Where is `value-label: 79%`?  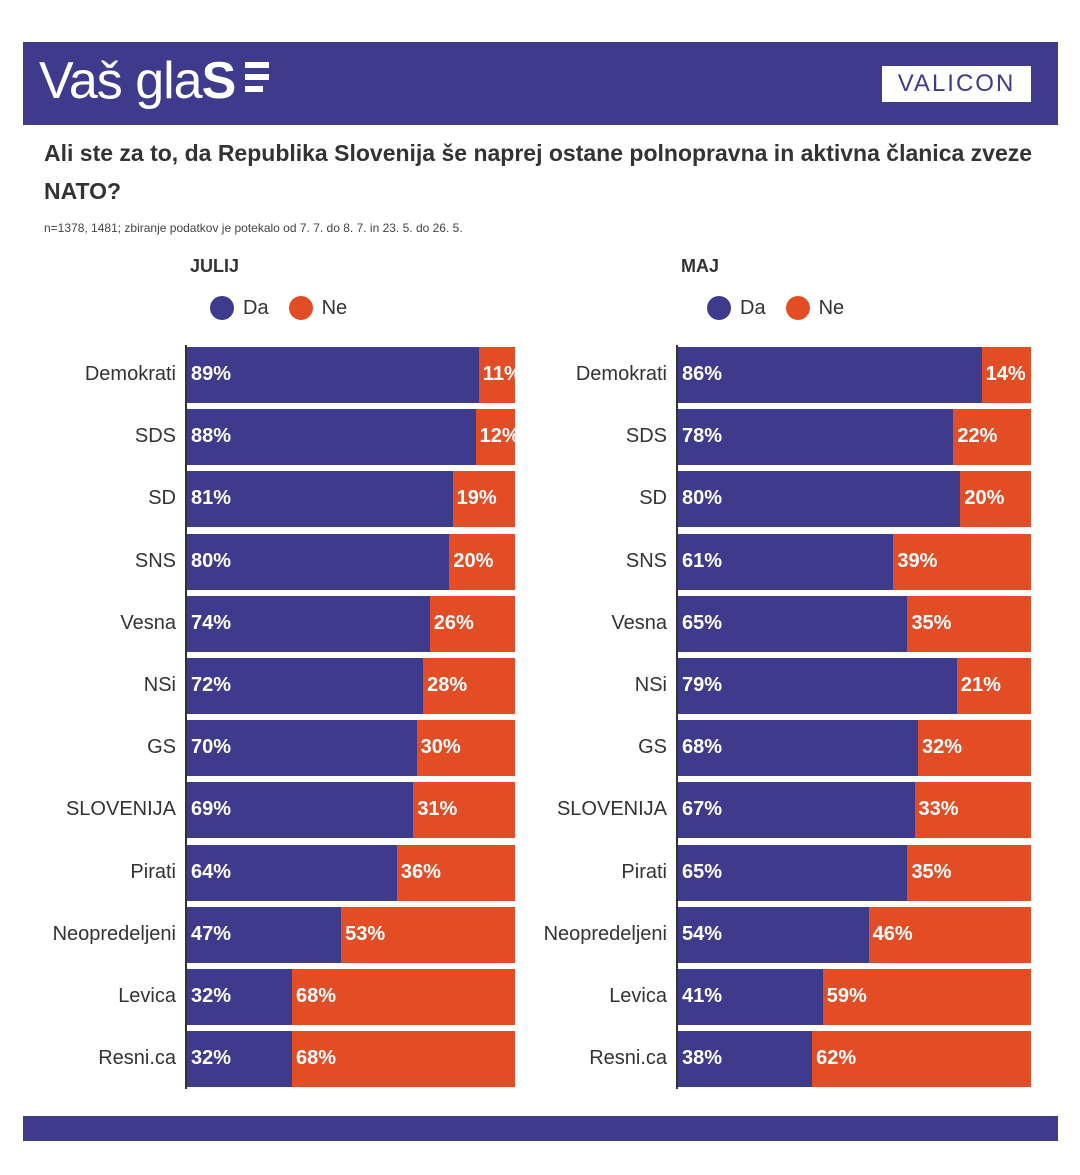
value-label: 79% is located at coordinates (702, 685).